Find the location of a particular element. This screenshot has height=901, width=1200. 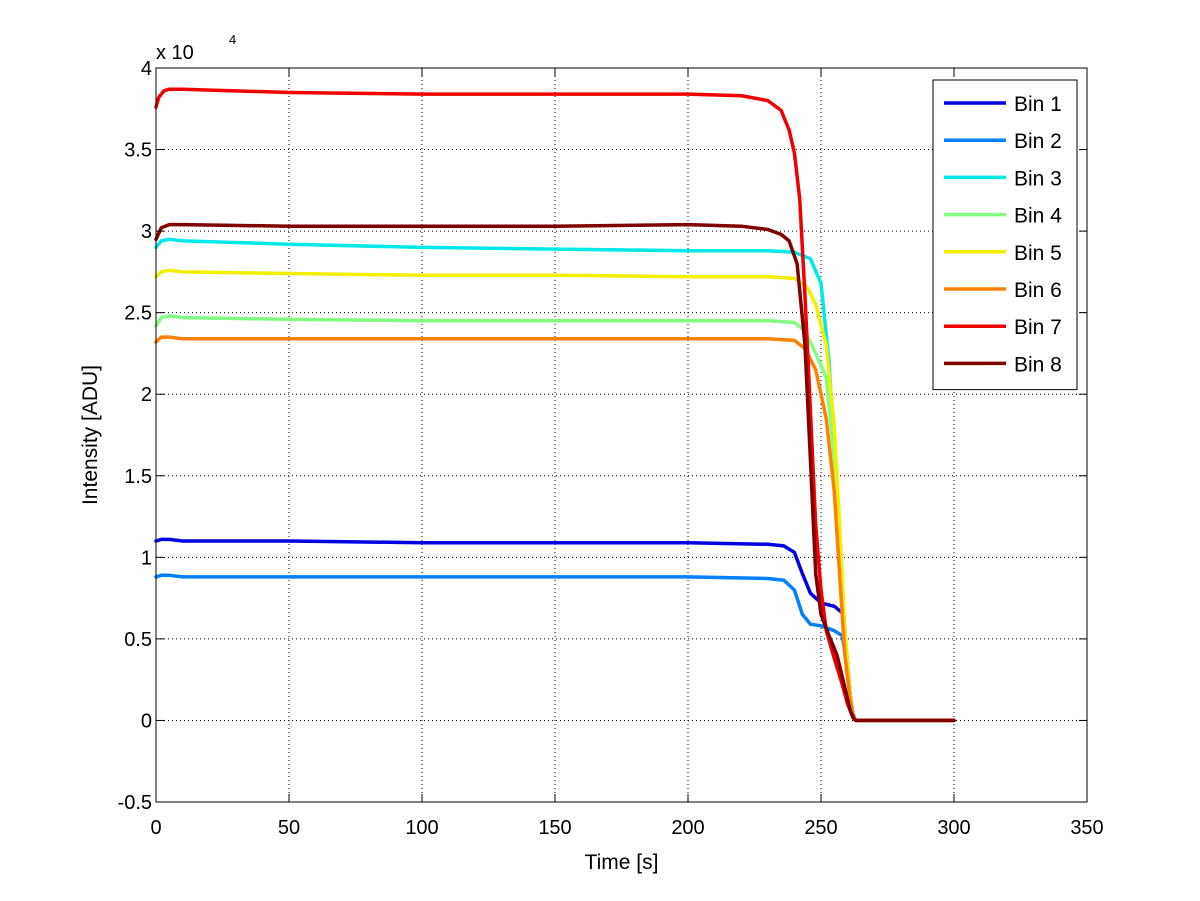

x-tick-label: 350 is located at coordinates (1086, 828).